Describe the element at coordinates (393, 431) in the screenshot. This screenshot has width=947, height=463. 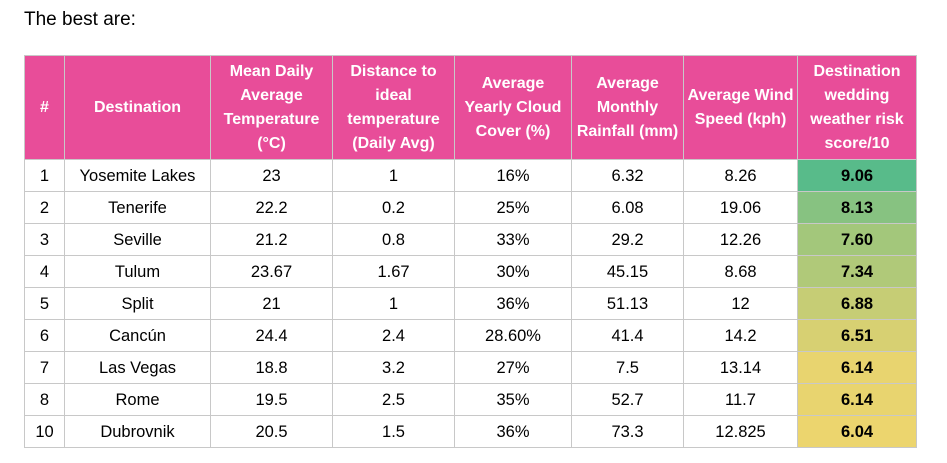
I see `cell-distance: 1.5` at that location.